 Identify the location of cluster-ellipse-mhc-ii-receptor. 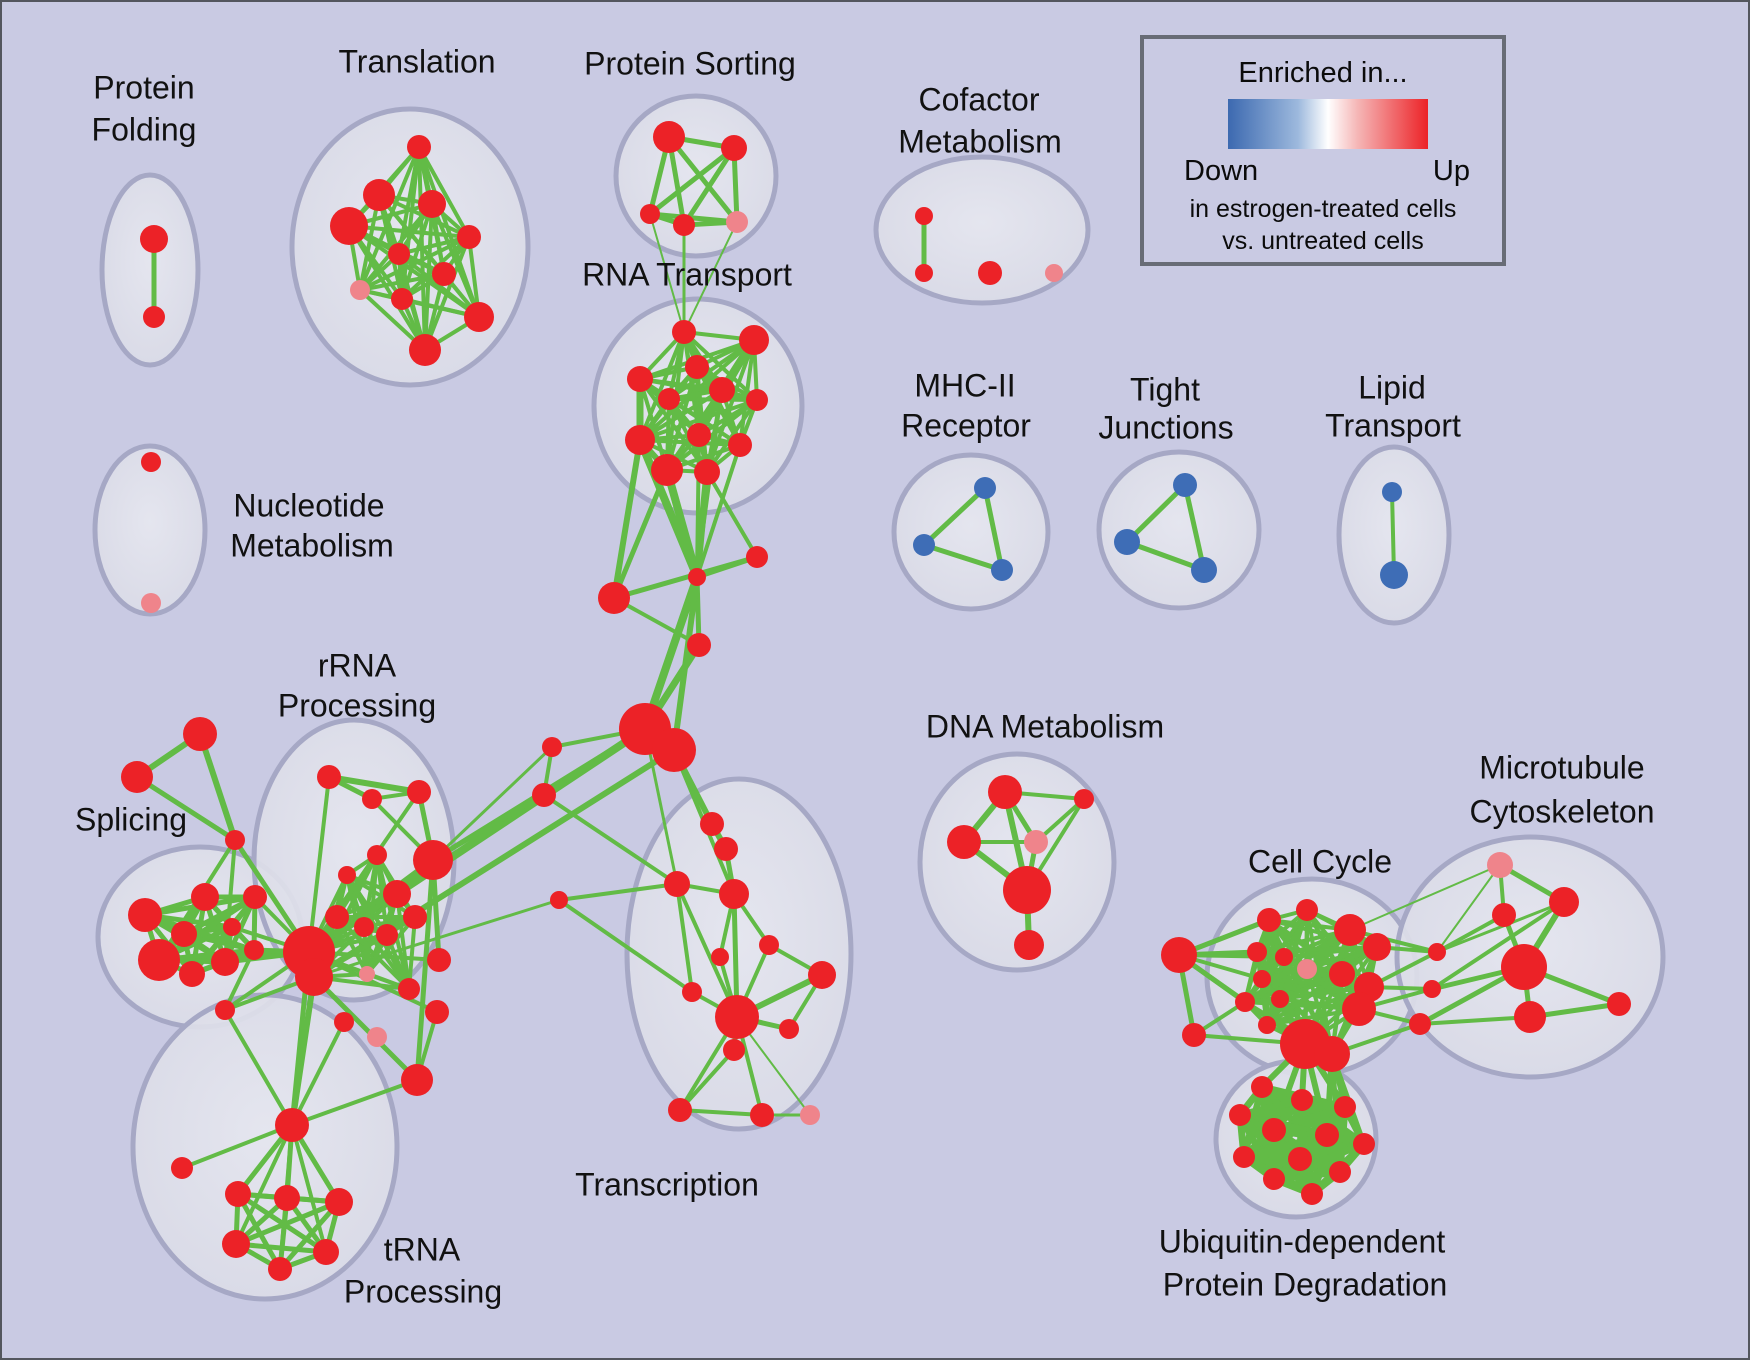
(971, 532).